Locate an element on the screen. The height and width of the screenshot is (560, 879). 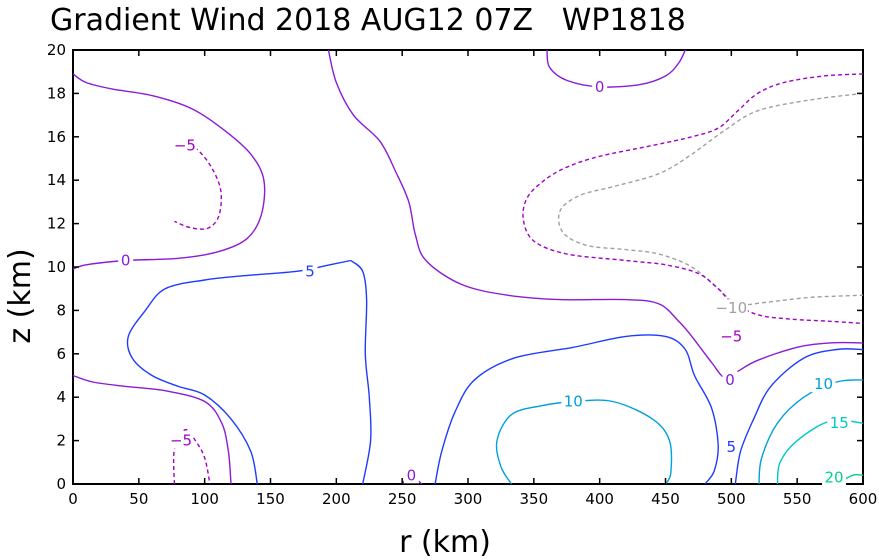
contour-line-neg5 is located at coordinates (198, 186).